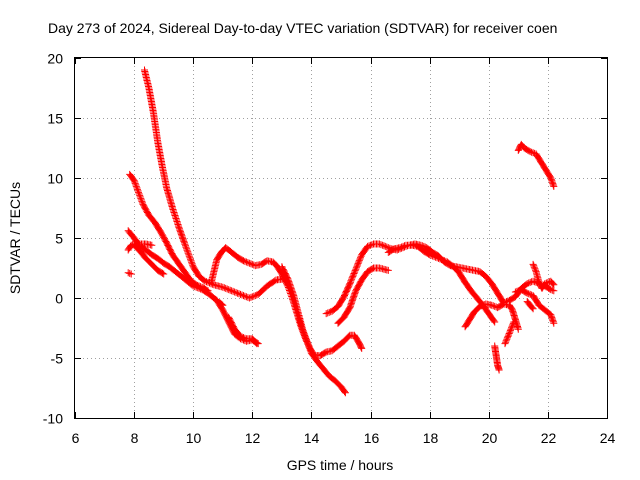  I want to click on series-arc-o, so click(497, 358).